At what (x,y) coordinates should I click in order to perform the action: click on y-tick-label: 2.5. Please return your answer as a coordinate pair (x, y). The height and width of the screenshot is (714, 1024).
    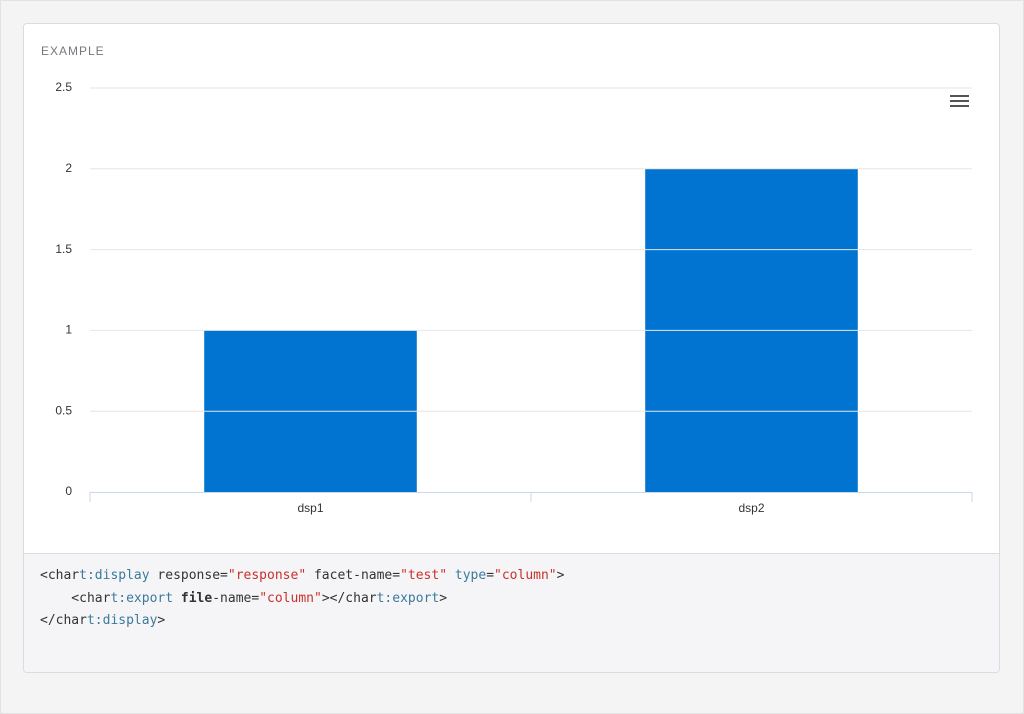
    Looking at the image, I should click on (63, 87).